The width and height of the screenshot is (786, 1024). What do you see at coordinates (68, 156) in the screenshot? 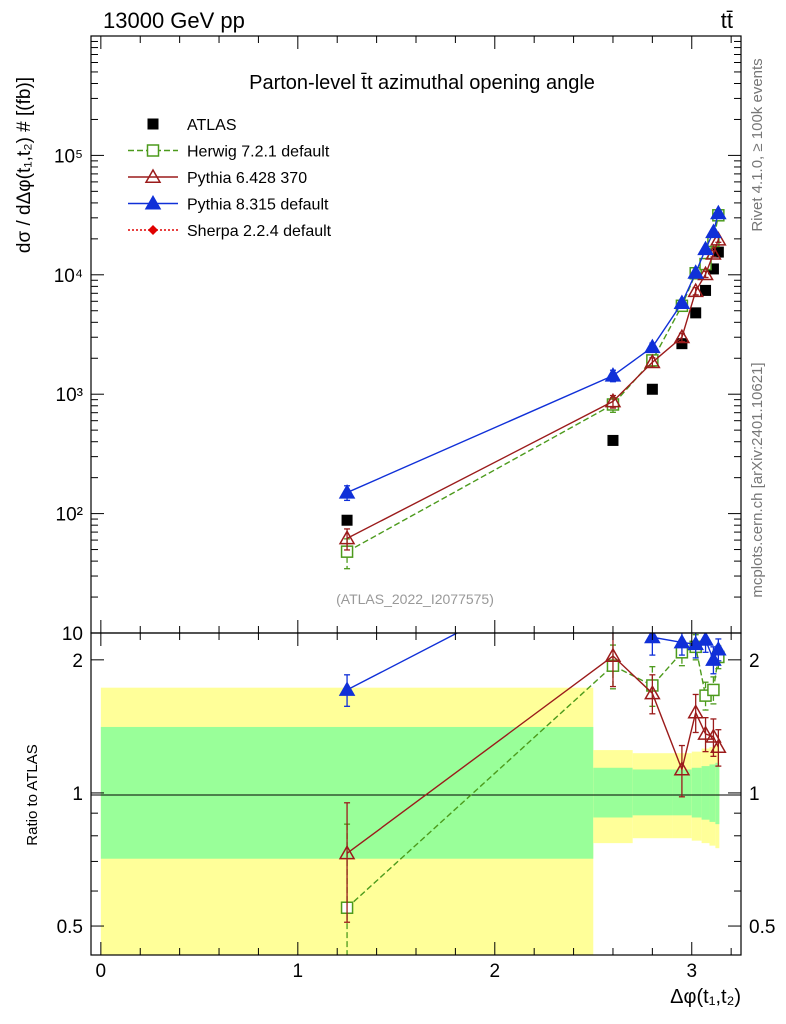
I see `main-y-tick-label: 10⁵` at bounding box center [68, 156].